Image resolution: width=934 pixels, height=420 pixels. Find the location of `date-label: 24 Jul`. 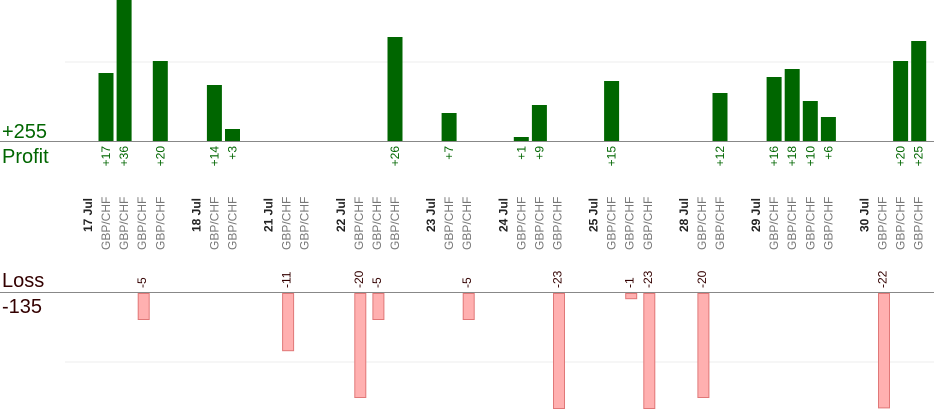

date-label: 24 Jul is located at coordinates (503, 215).